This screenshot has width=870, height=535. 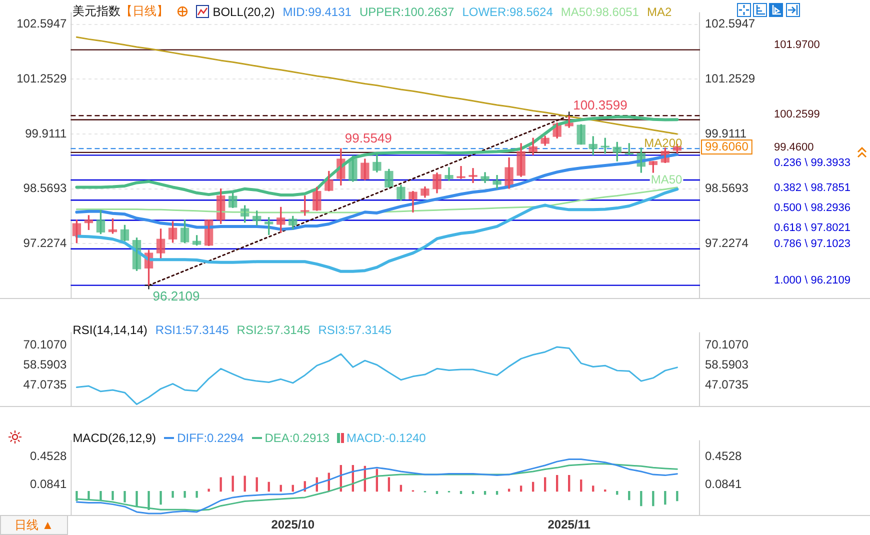 What do you see at coordinates (730, 23) in the screenshot?
I see `y2-tick-label: 102.5947` at bounding box center [730, 23].